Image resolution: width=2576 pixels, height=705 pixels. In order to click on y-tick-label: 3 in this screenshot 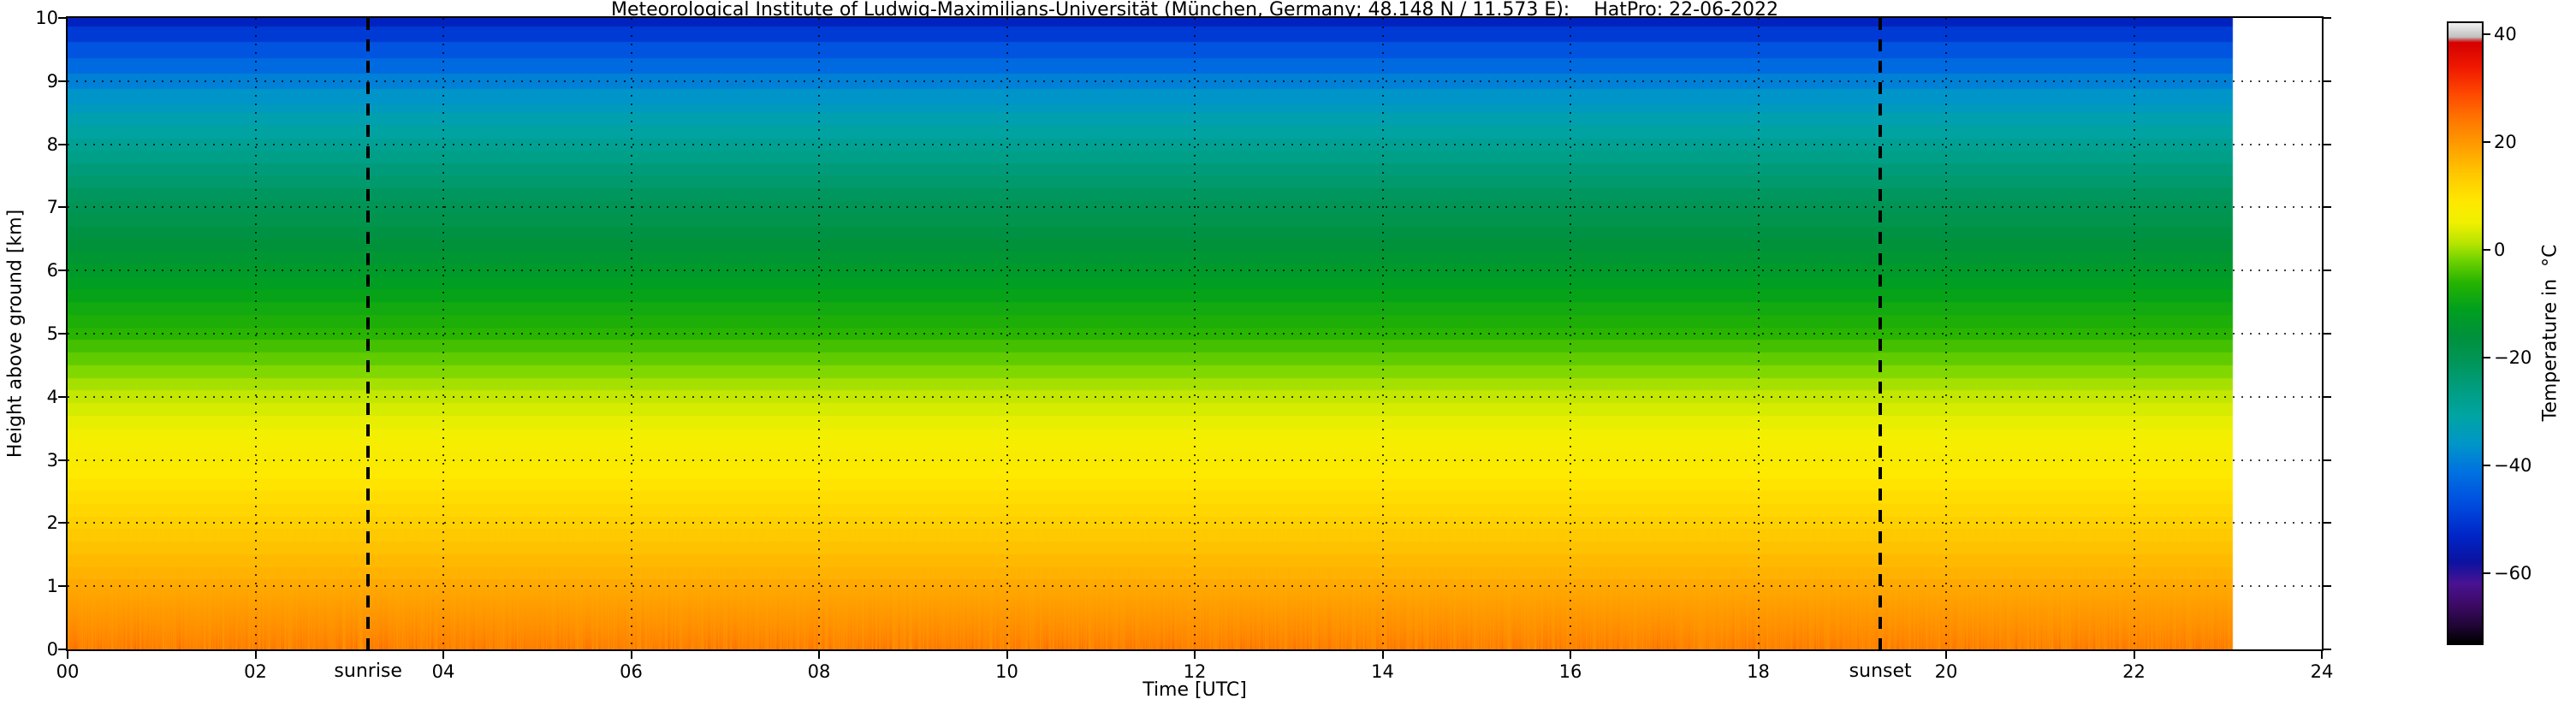, I will do `click(52, 460)`.